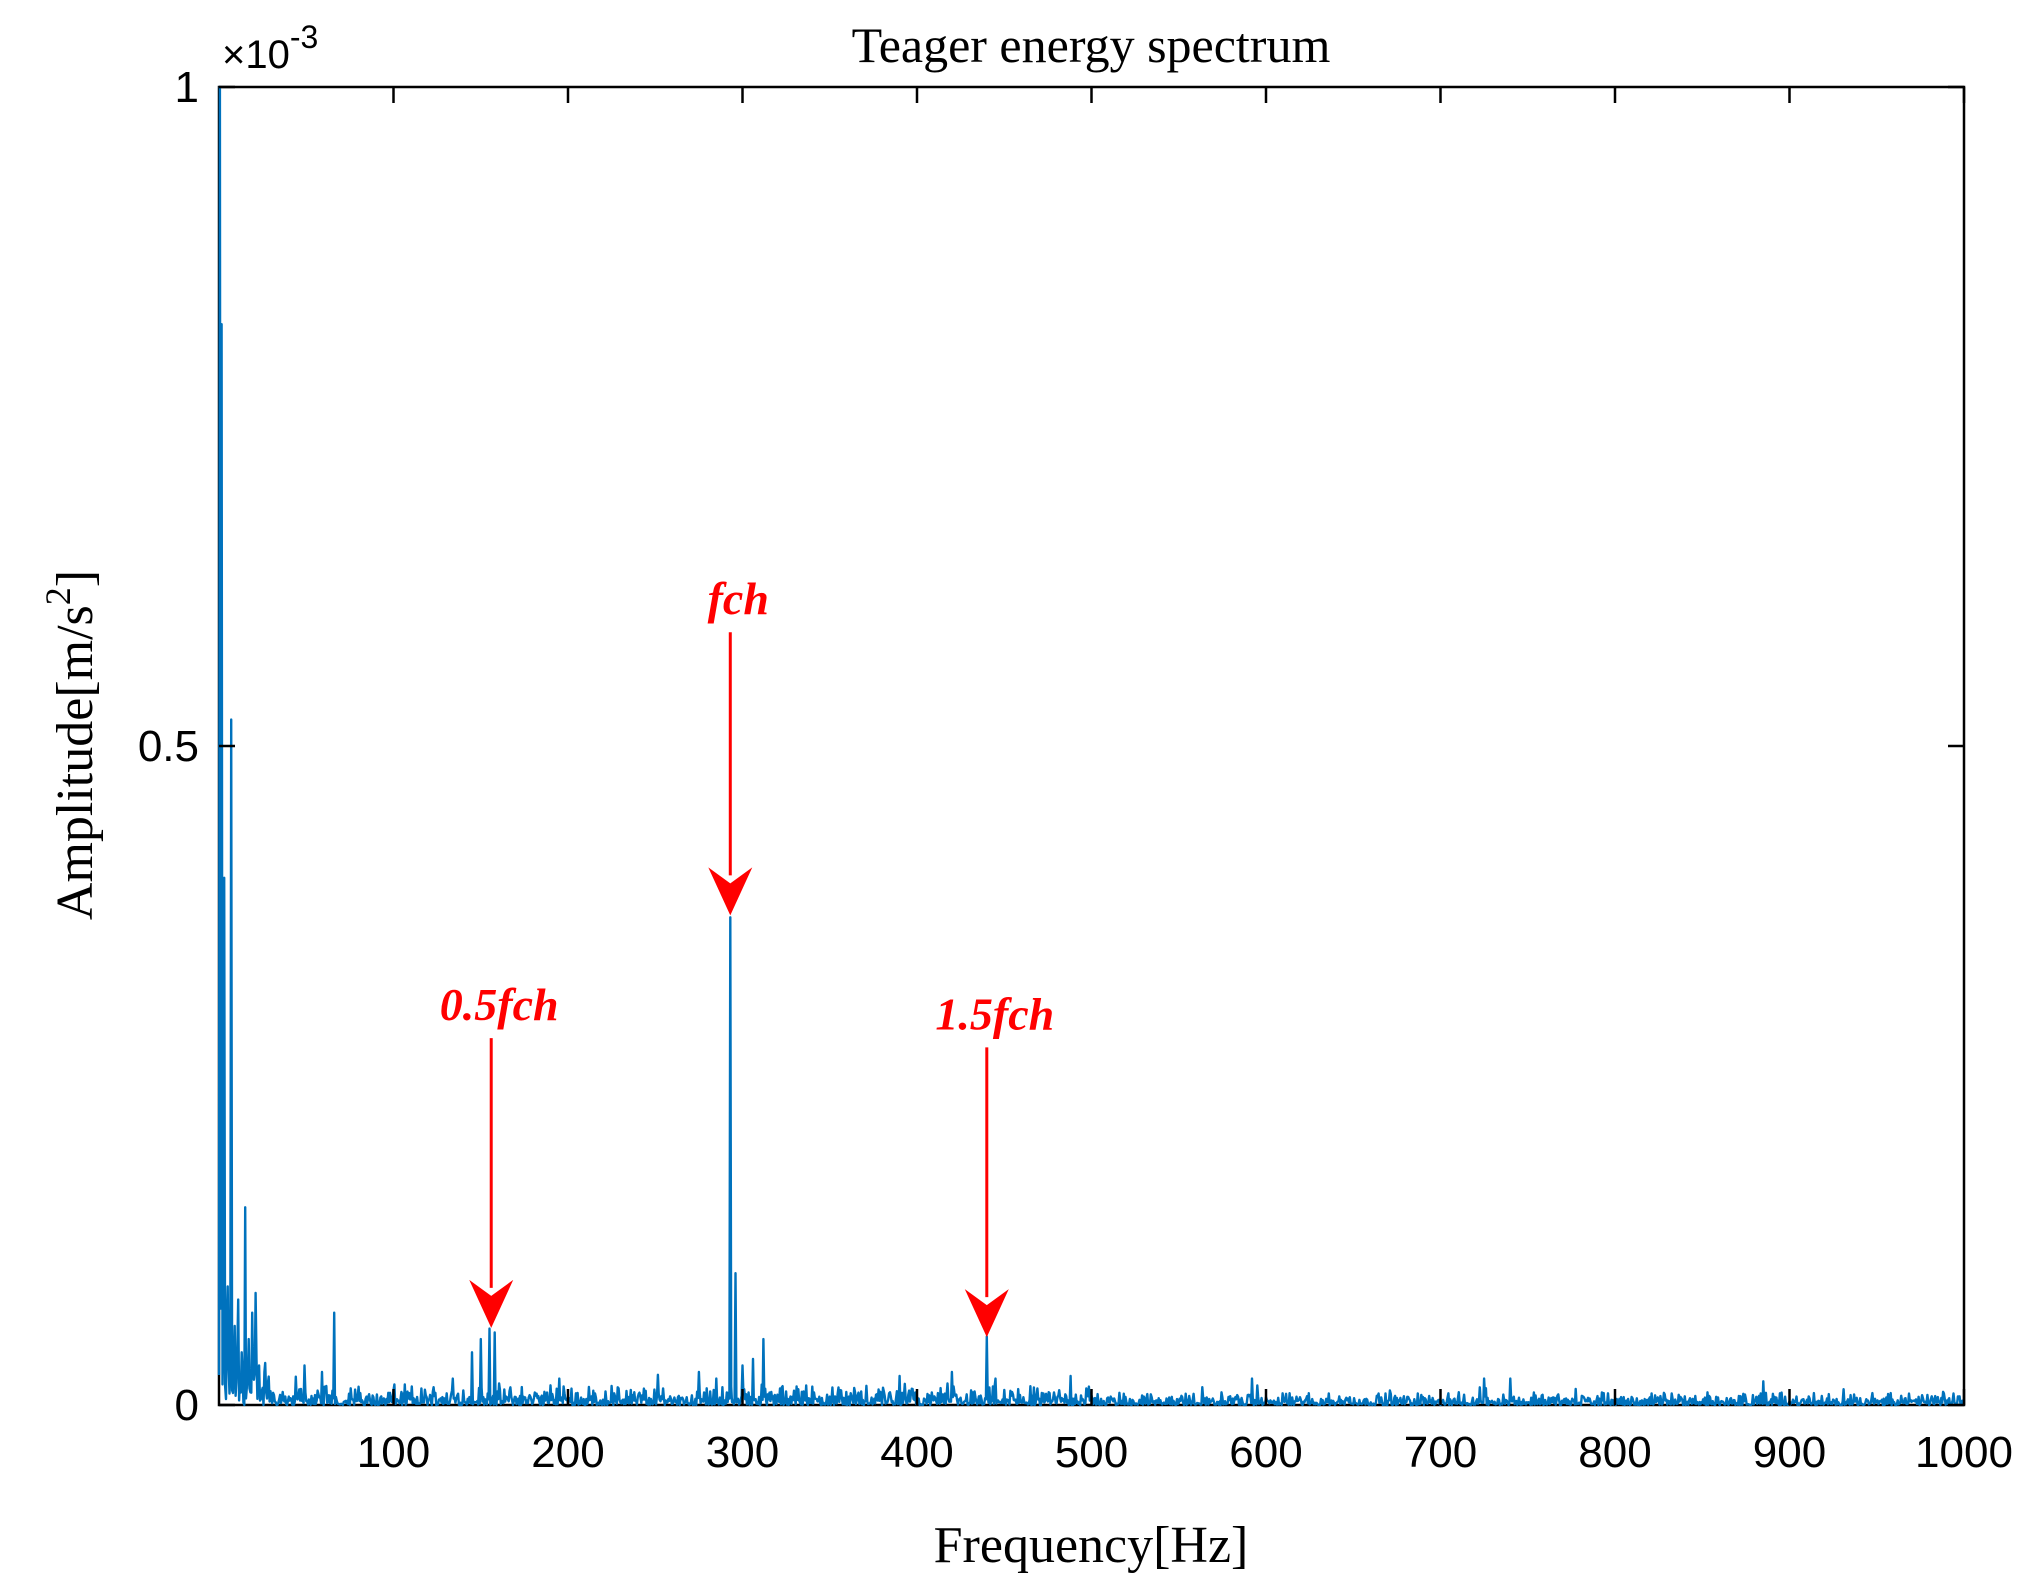  What do you see at coordinates (75, 578) in the screenshot?
I see `y-axis-label-close: ]` at bounding box center [75, 578].